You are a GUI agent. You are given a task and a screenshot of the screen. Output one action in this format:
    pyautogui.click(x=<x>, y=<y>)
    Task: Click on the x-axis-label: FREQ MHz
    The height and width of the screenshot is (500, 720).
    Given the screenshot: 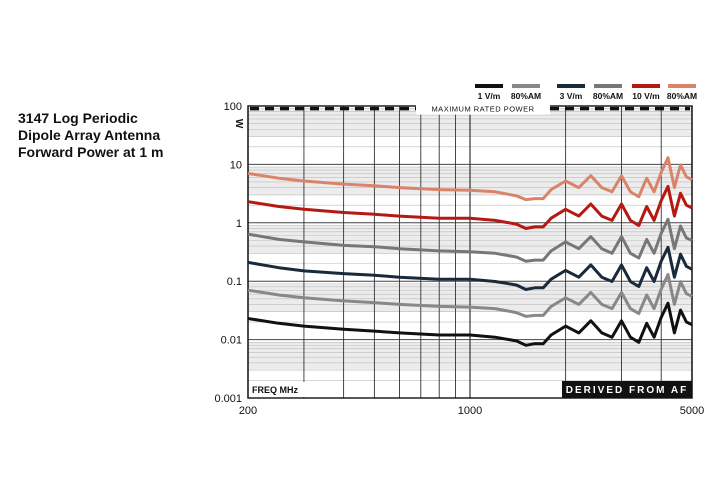 What is the action you would take?
    pyautogui.click(x=275, y=390)
    